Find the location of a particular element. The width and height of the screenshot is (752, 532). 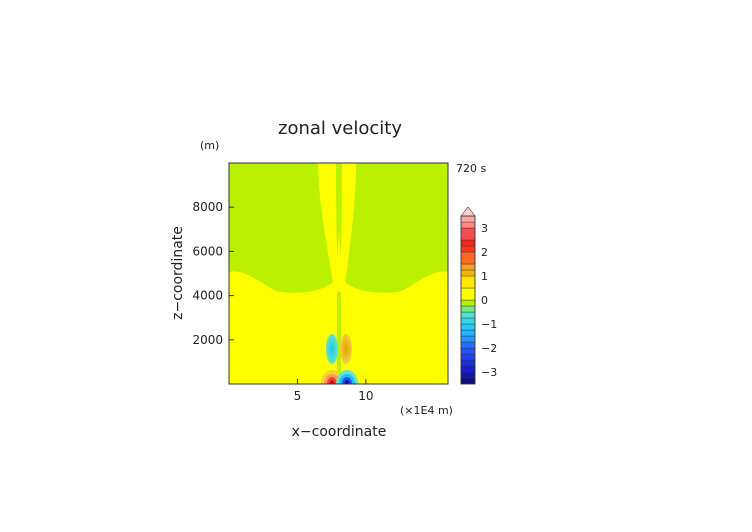

left-lower-lobe is located at coordinates (332, 349).